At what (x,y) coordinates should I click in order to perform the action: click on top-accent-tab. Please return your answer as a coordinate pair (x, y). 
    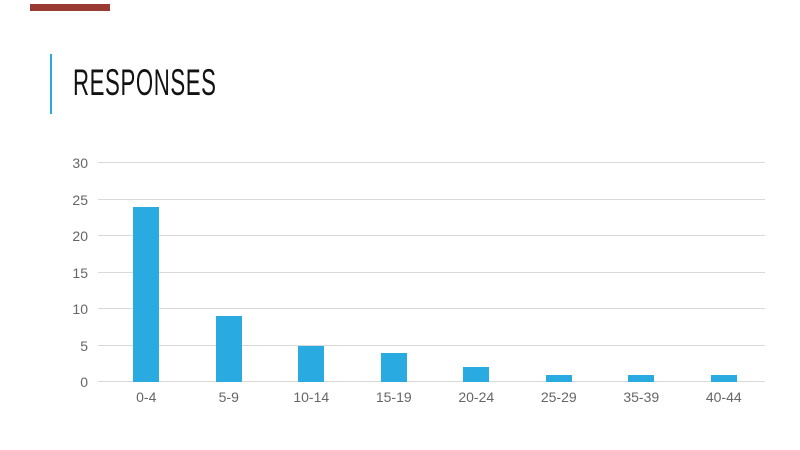
    Looking at the image, I should click on (70, 7).